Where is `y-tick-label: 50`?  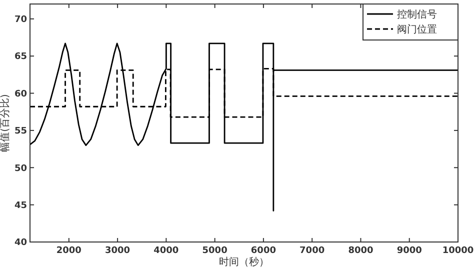 y-tick-label: 50 is located at coordinates (20, 169).